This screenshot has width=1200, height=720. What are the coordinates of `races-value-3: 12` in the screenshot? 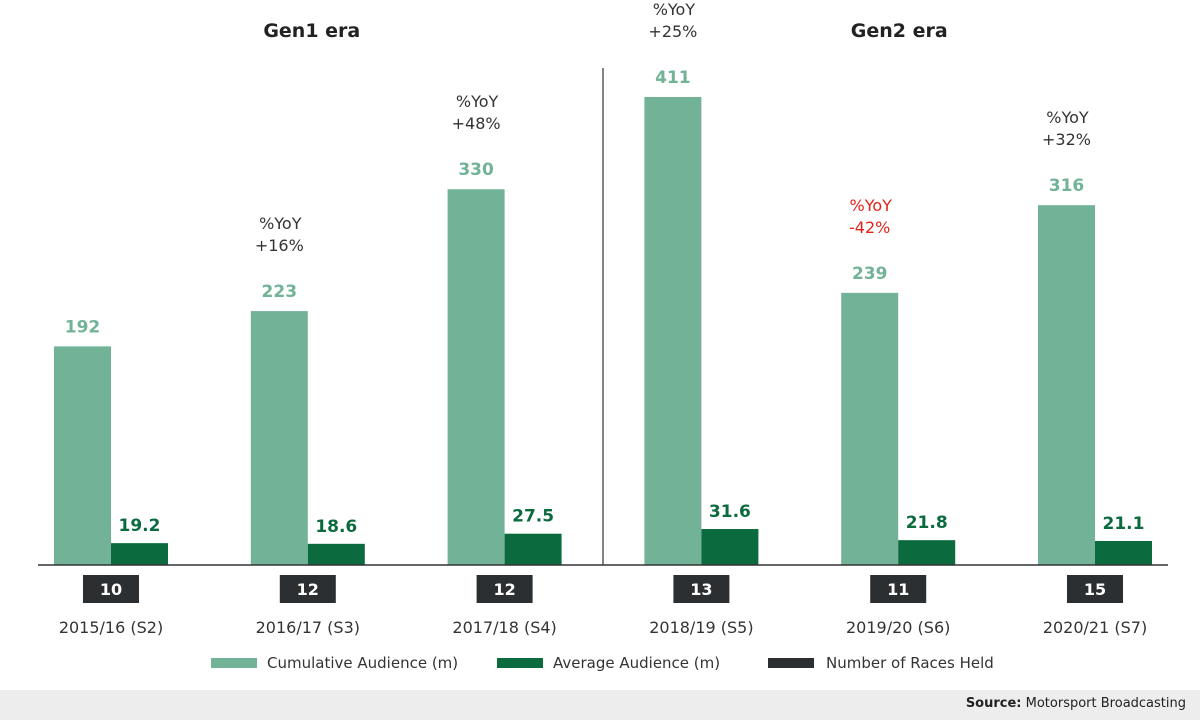 It's located at (504, 589).